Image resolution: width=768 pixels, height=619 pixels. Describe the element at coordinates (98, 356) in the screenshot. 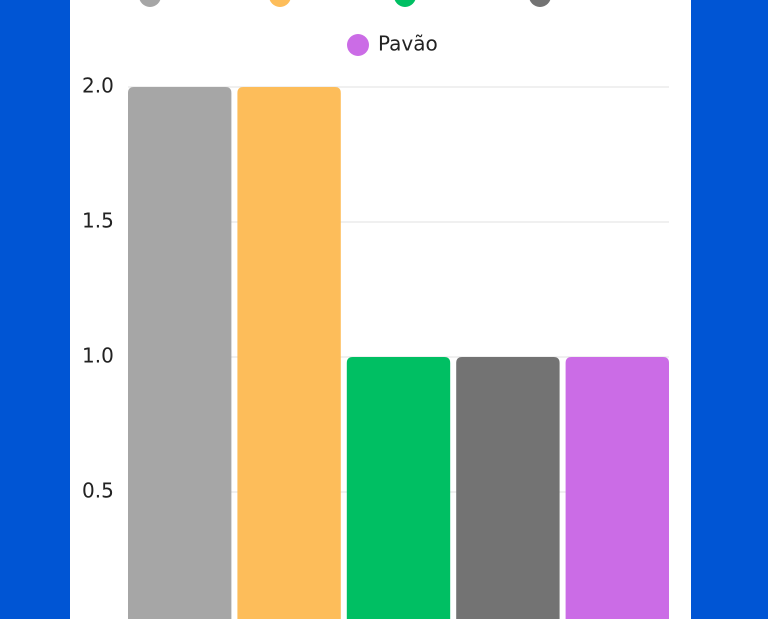

I see `y-tick-label: 1.0` at that location.